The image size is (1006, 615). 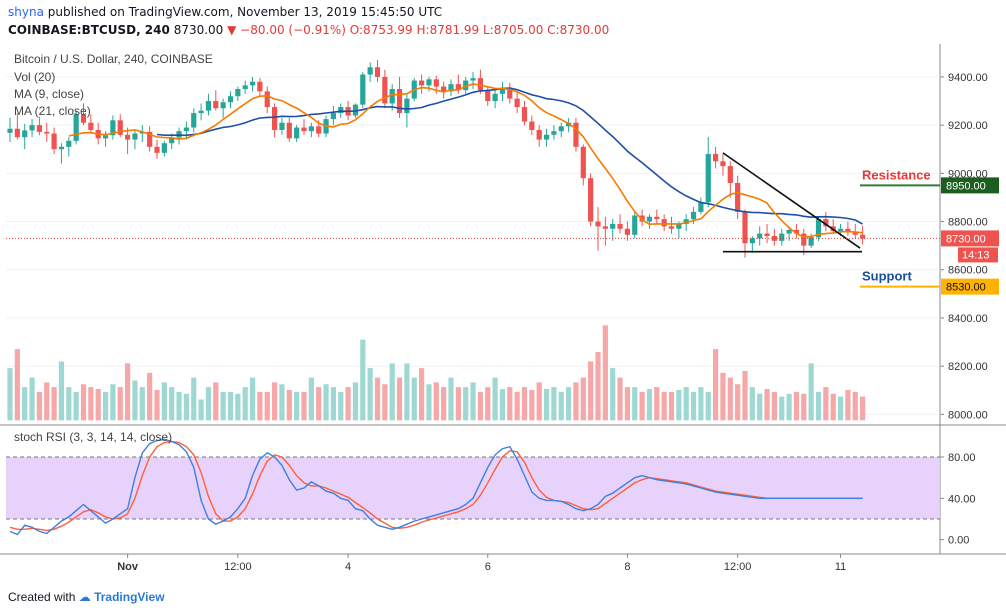 I want to click on symbol-label: COINBASE:BTCUSD, 240, so click(x=89, y=30).